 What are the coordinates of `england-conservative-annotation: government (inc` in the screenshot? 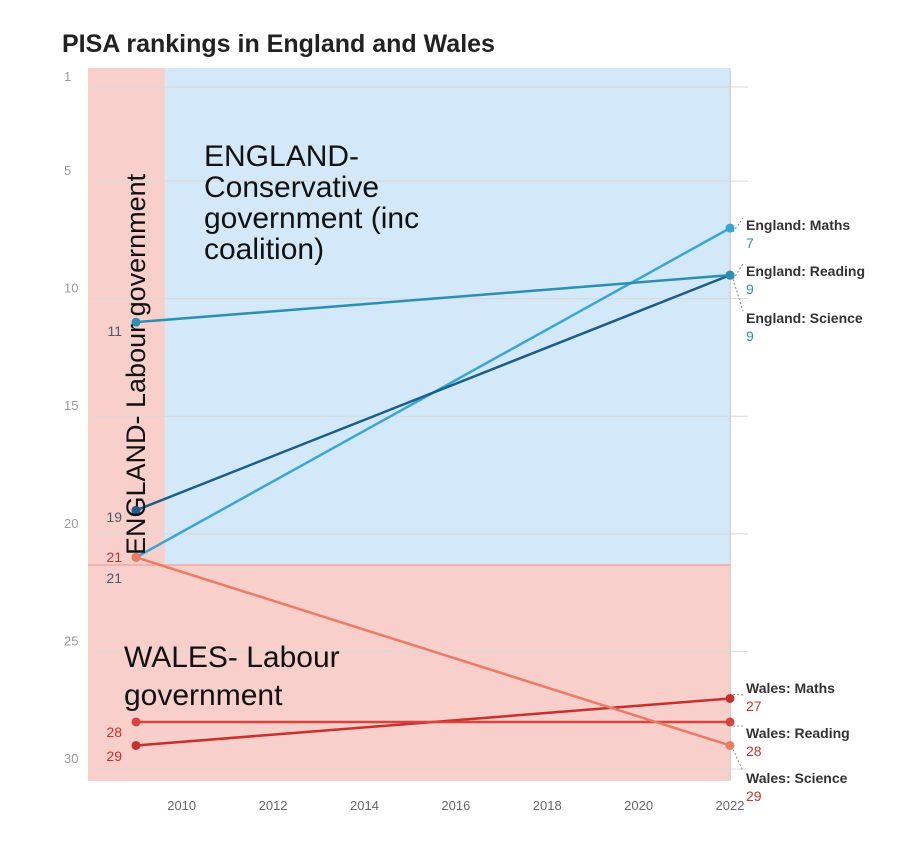 It's located at (311, 218).